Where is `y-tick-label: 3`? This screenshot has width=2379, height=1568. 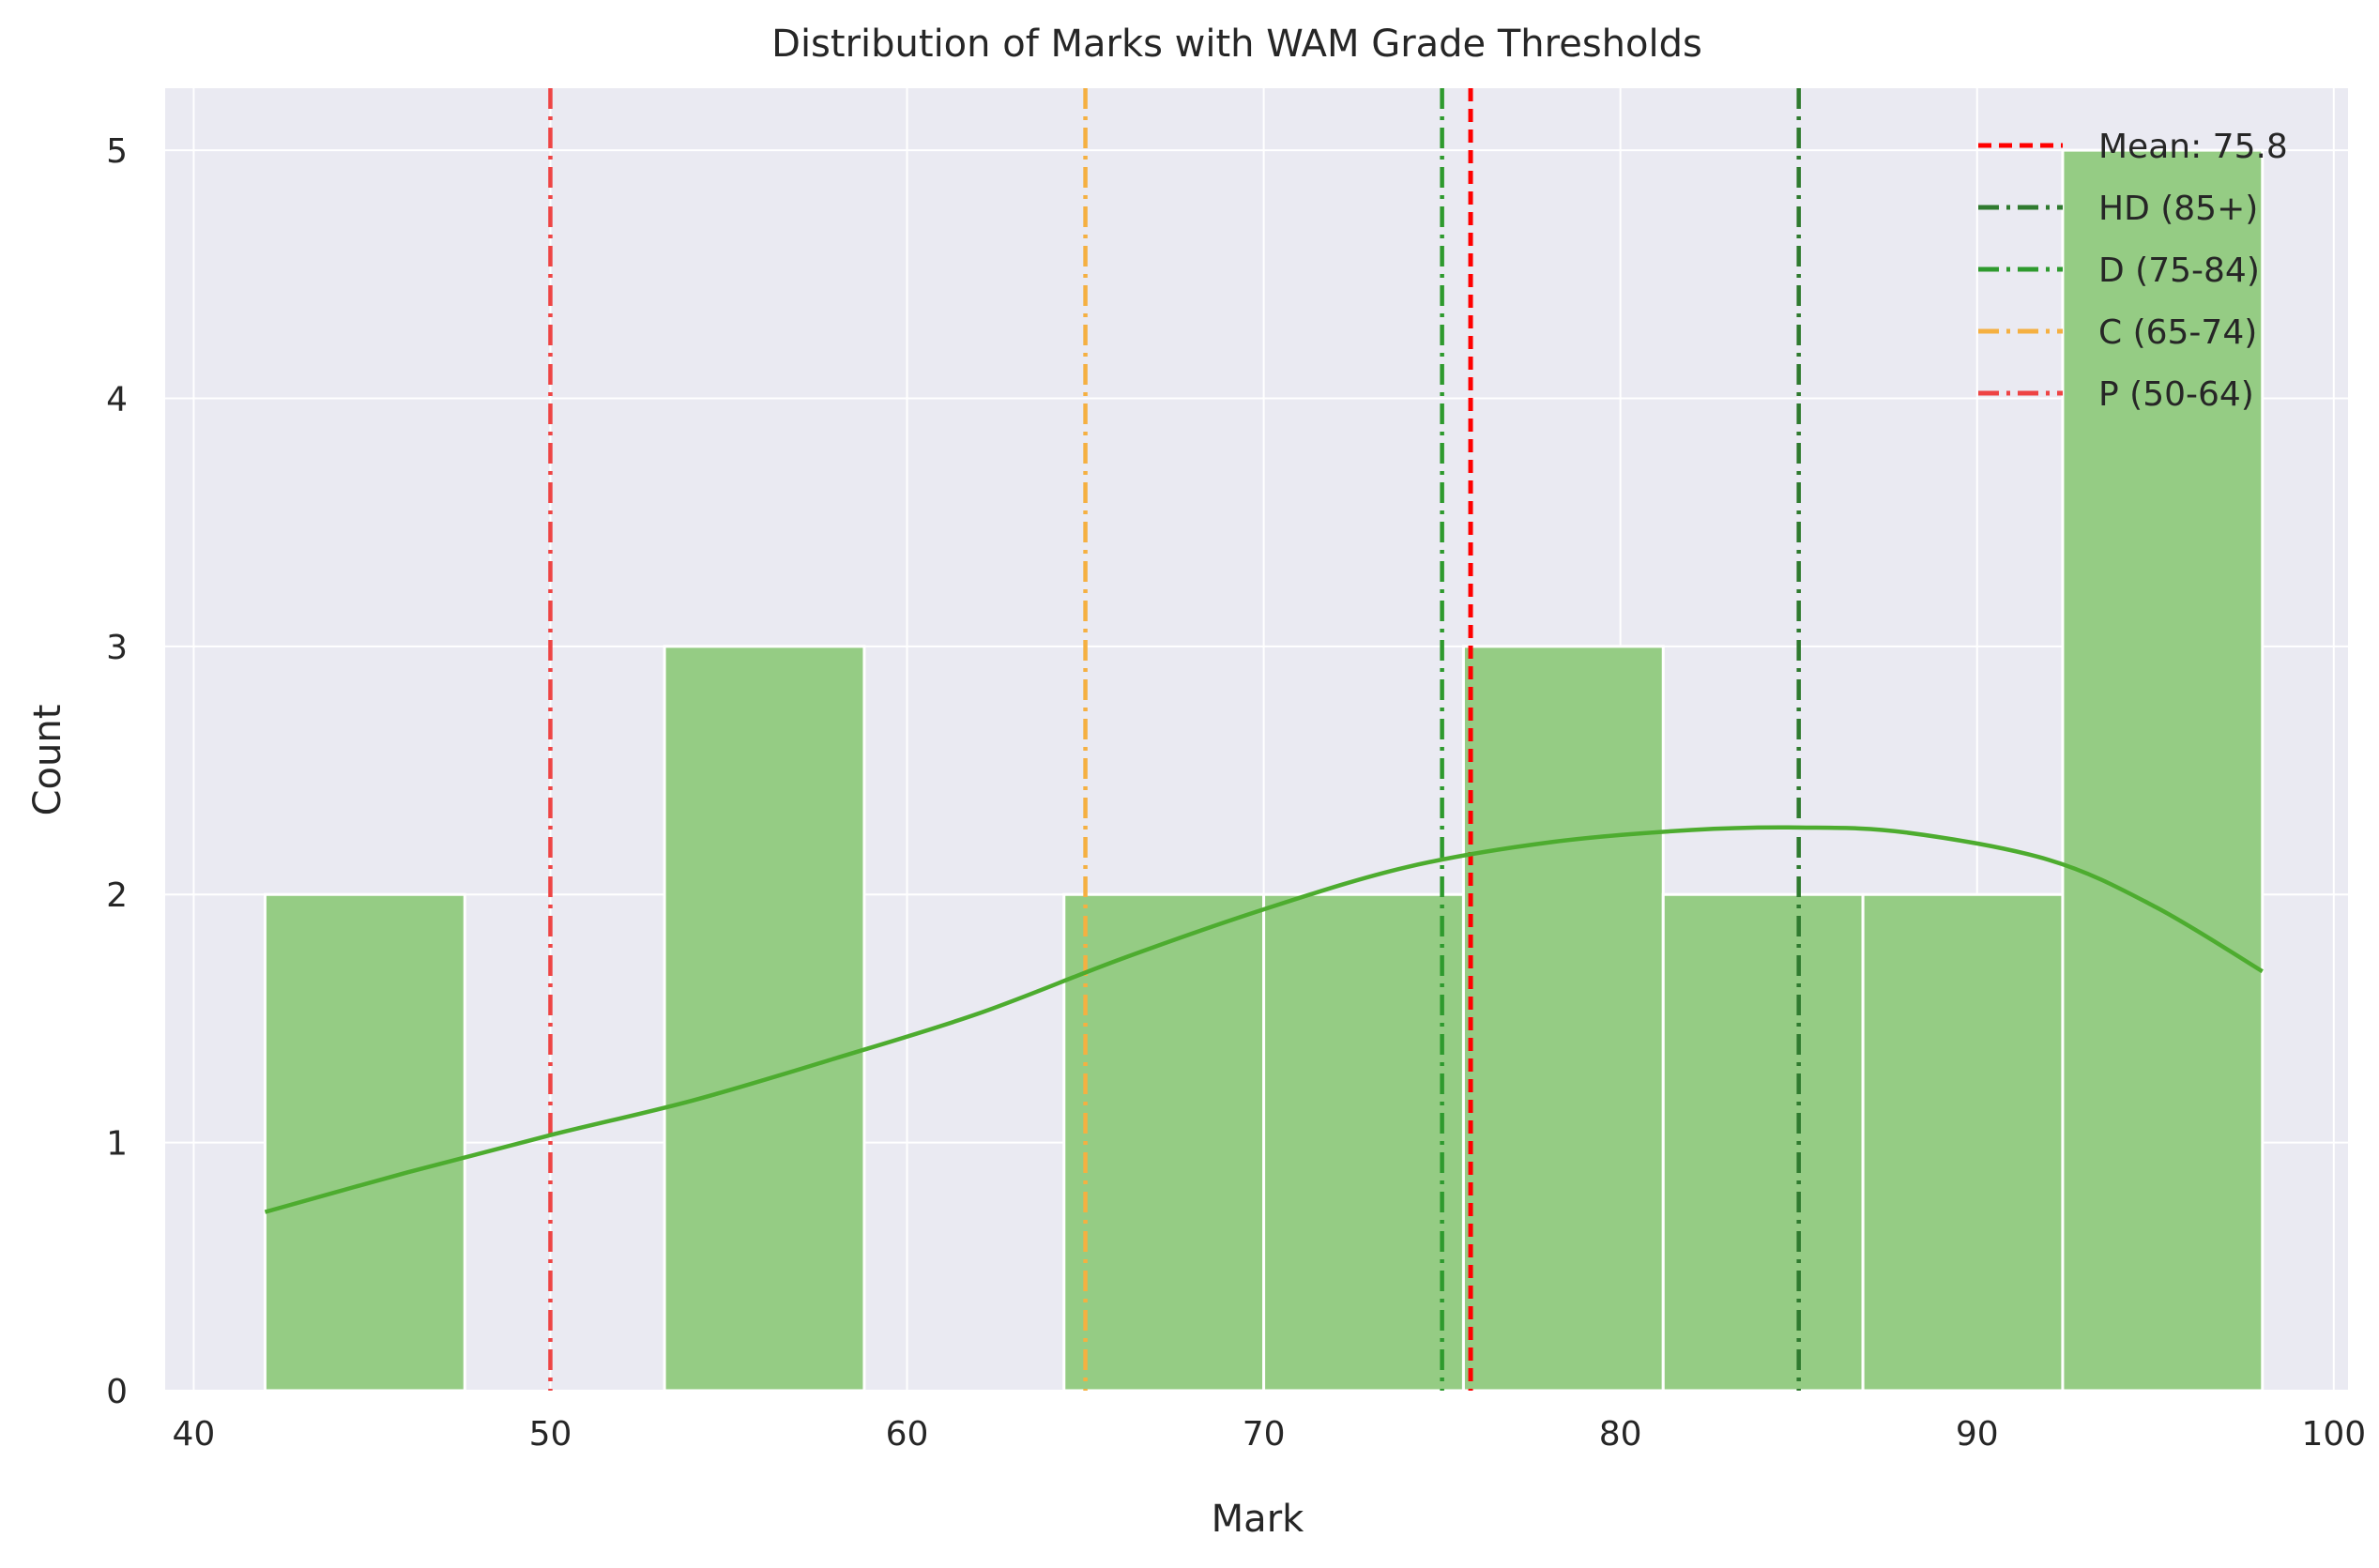 y-tick-label: 3 is located at coordinates (117, 648).